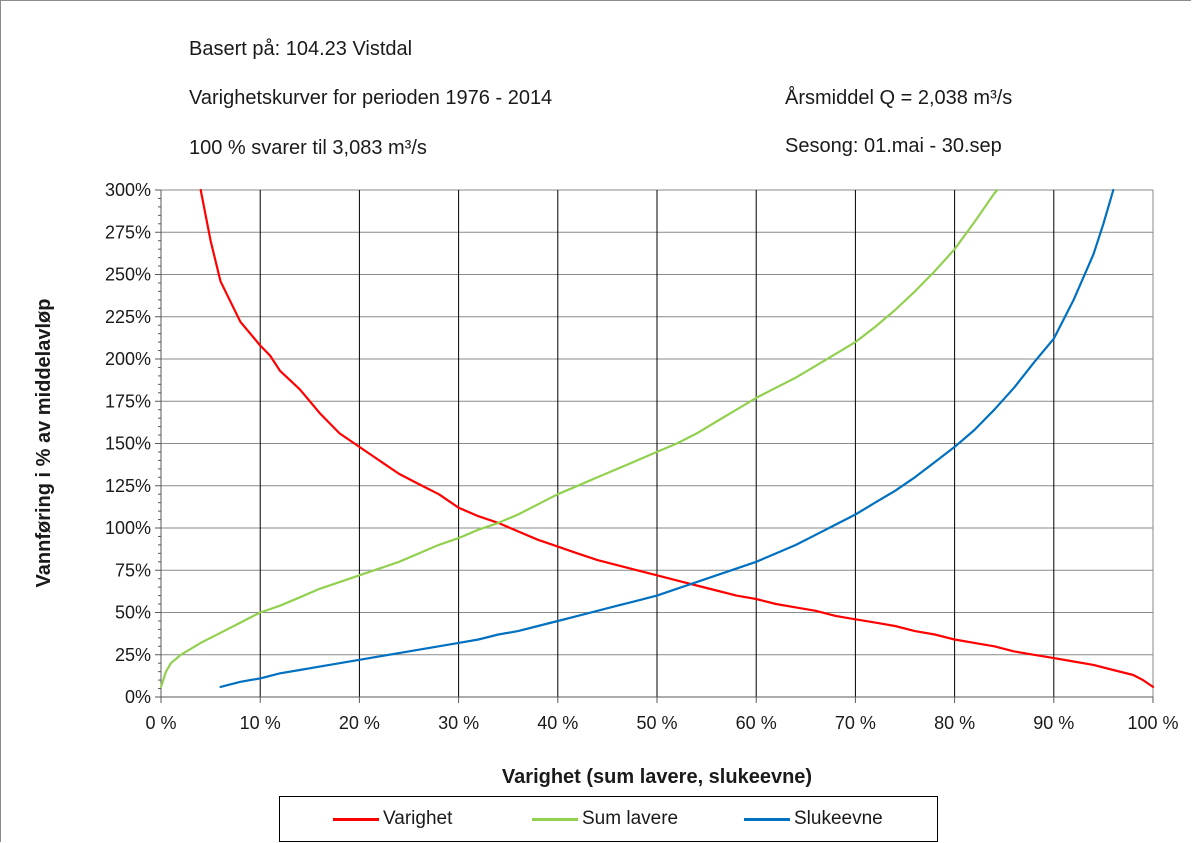 The height and width of the screenshot is (843, 1192). What do you see at coordinates (128, 401) in the screenshot?
I see `y-tick-label: 175%` at bounding box center [128, 401].